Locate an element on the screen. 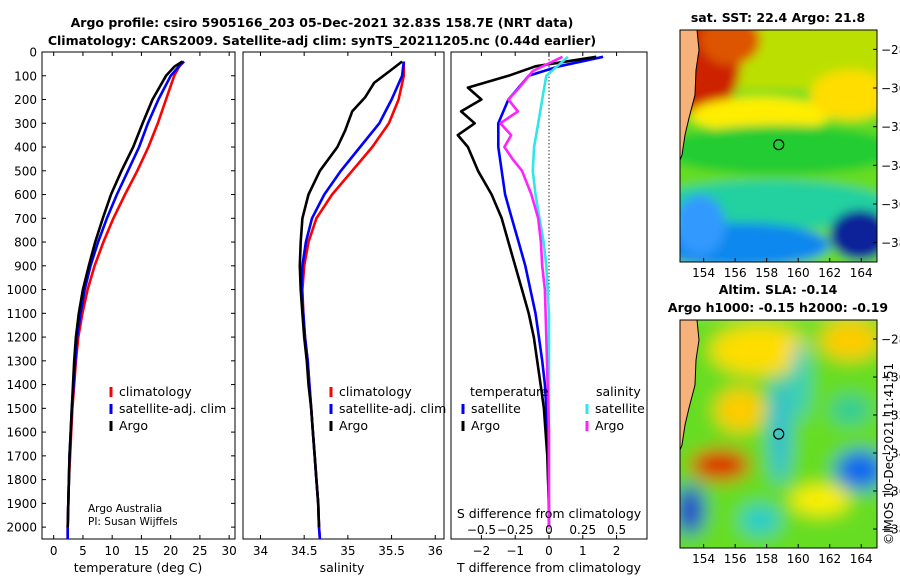 This screenshot has height=580, width=900. x-tick-label: 34 is located at coordinates (260, 551).